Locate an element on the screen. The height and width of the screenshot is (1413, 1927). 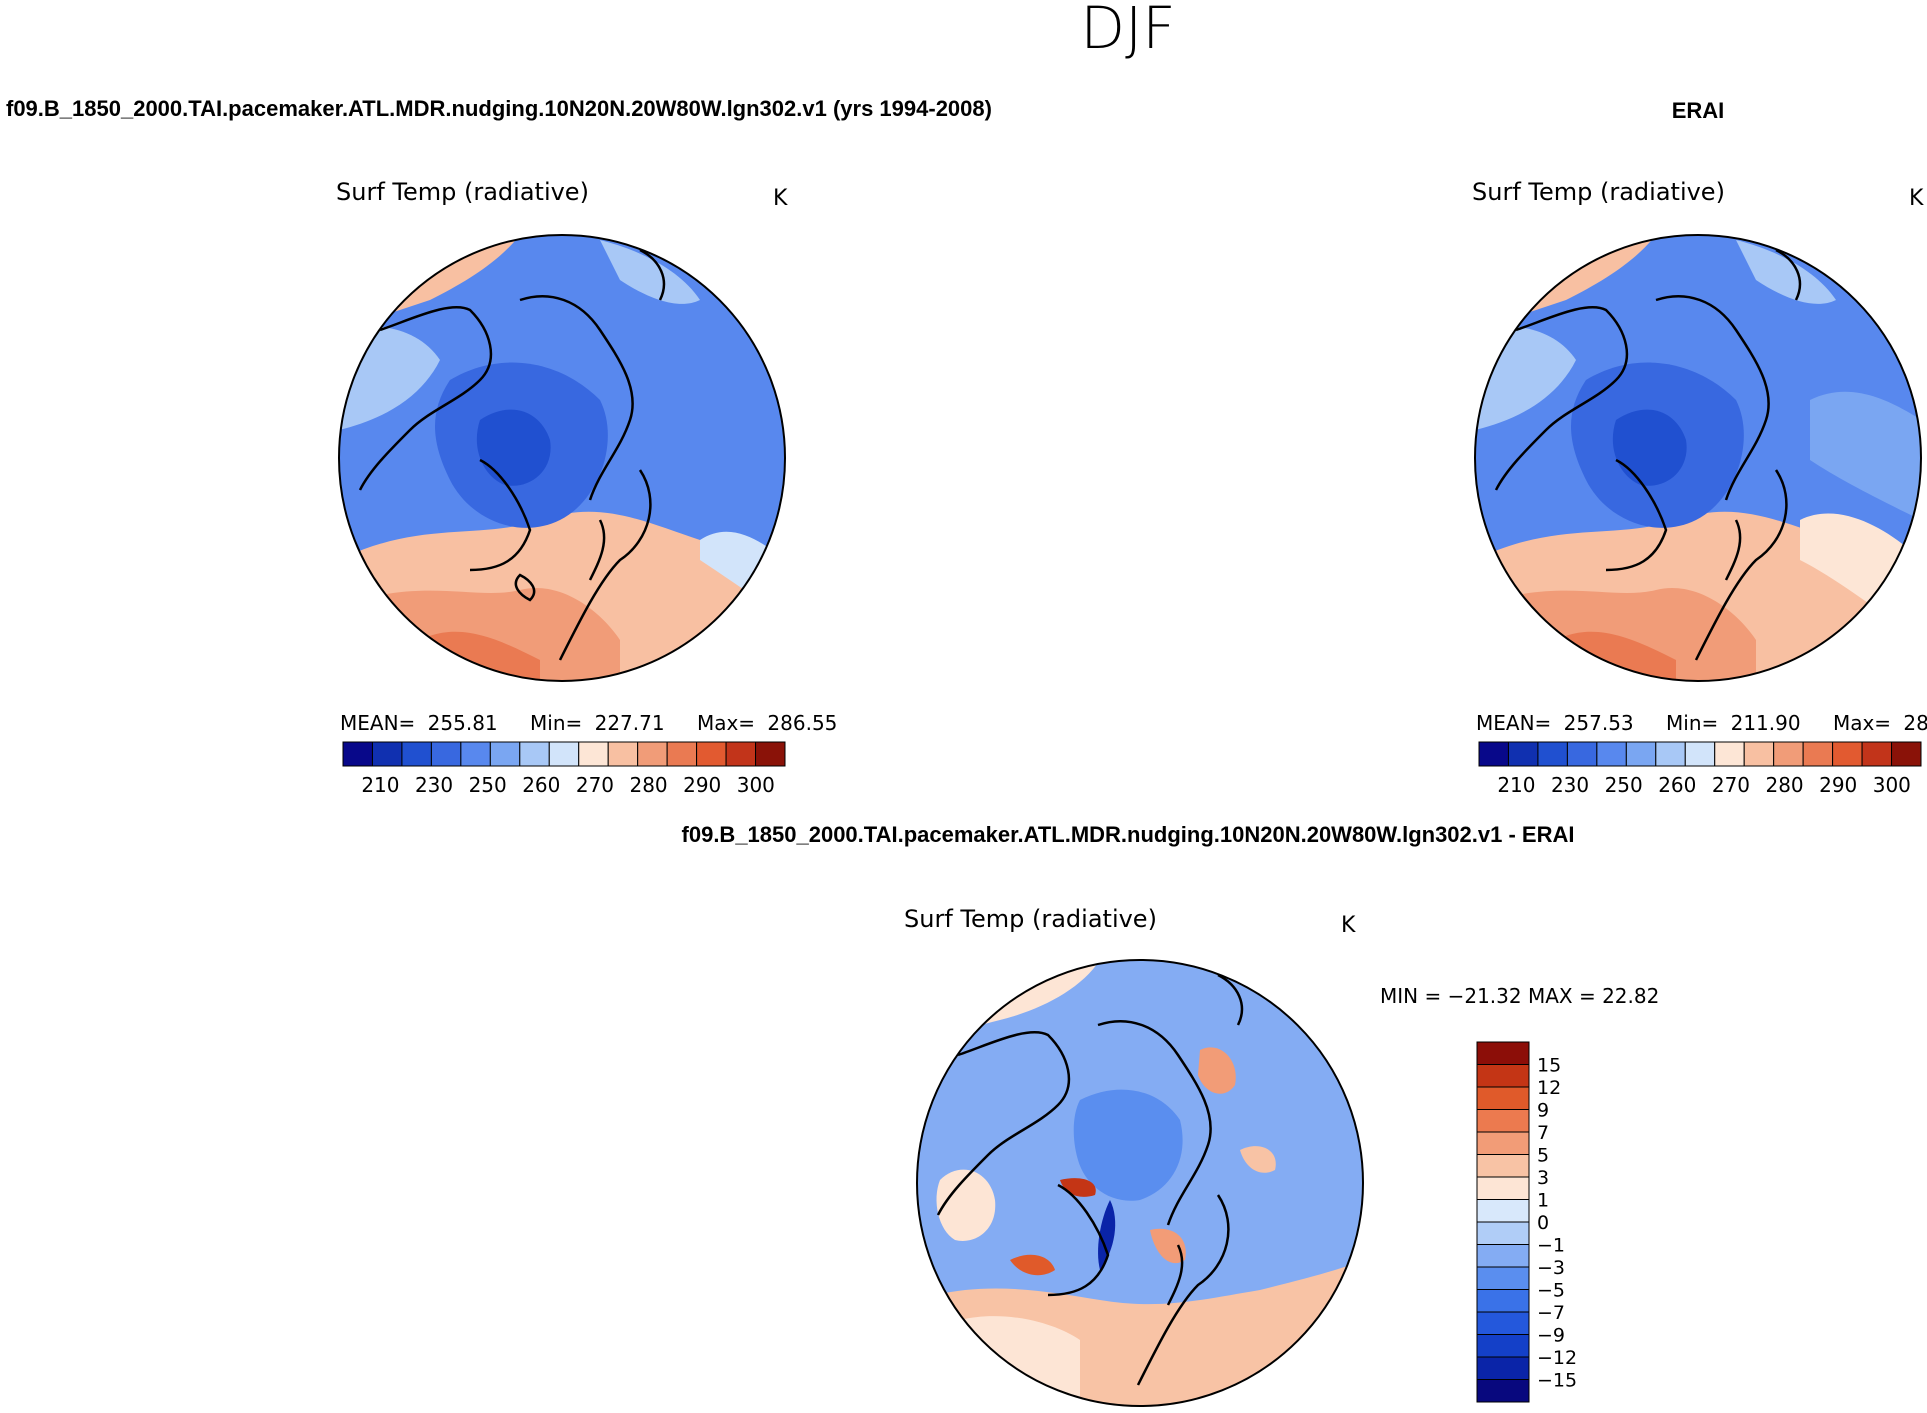
colorbar-tick-label: 250 is located at coordinates (488, 785).